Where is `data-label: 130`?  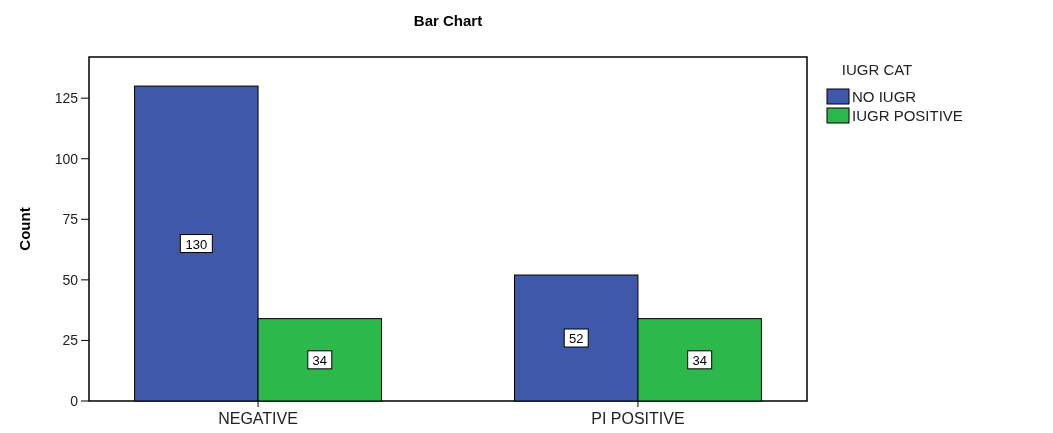 data-label: 130 is located at coordinates (196, 244).